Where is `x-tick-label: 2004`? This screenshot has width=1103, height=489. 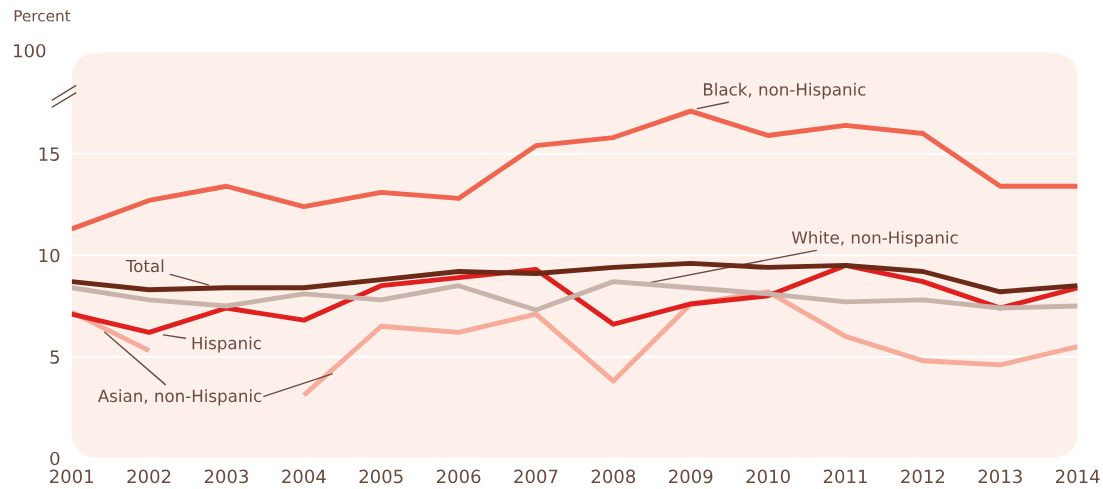 x-tick-label: 2004 is located at coordinates (304, 476).